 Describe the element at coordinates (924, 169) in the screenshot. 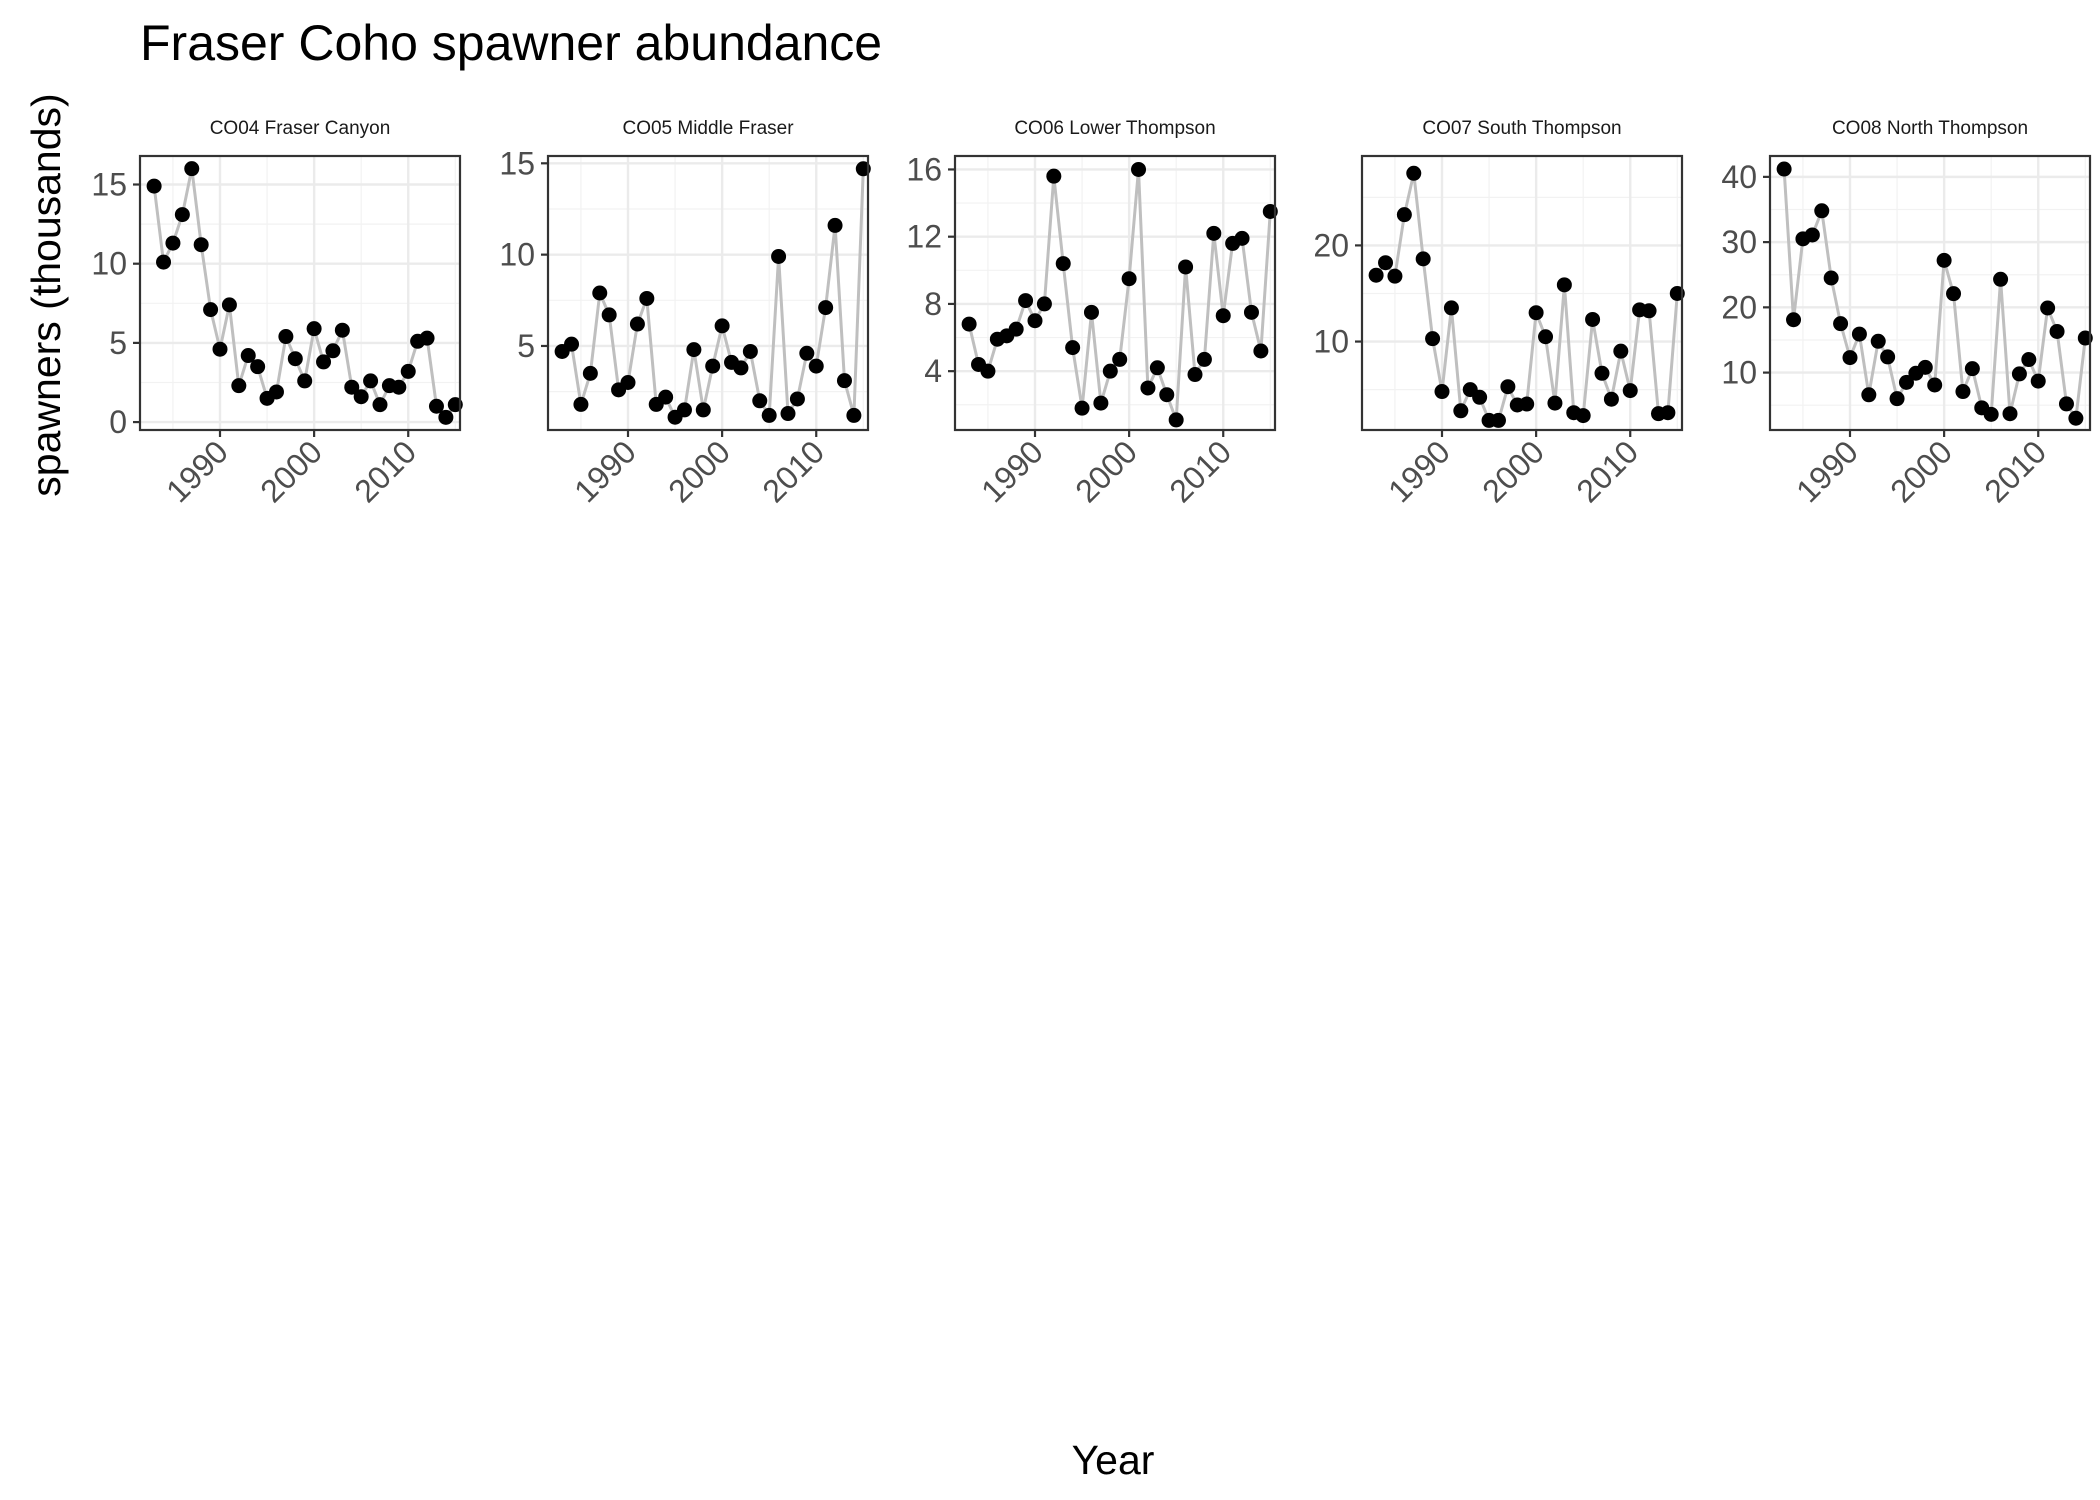

I see `y-tick-label: 16` at that location.